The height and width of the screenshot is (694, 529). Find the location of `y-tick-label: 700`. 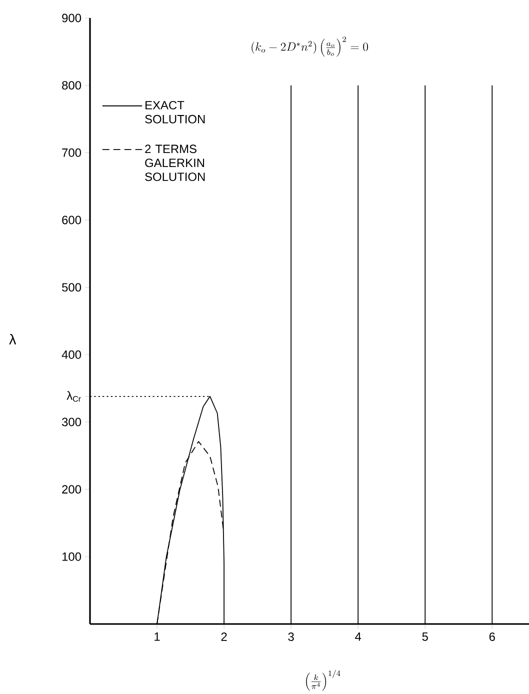

y-tick-label: 700 is located at coordinates (72, 152).